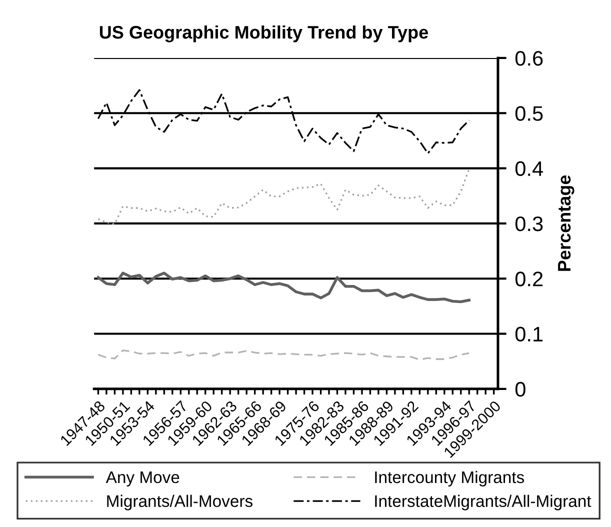  Describe the element at coordinates (529, 58) in the screenshot. I see `y-tick-label: 0.6` at that location.